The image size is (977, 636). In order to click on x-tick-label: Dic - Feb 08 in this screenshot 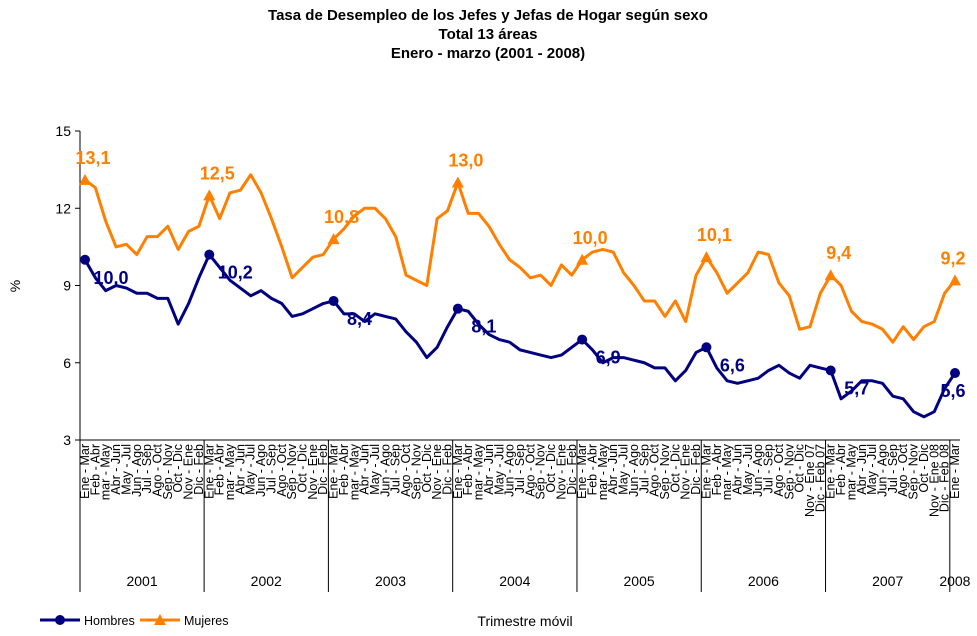, I will do `click(945, 478)`.